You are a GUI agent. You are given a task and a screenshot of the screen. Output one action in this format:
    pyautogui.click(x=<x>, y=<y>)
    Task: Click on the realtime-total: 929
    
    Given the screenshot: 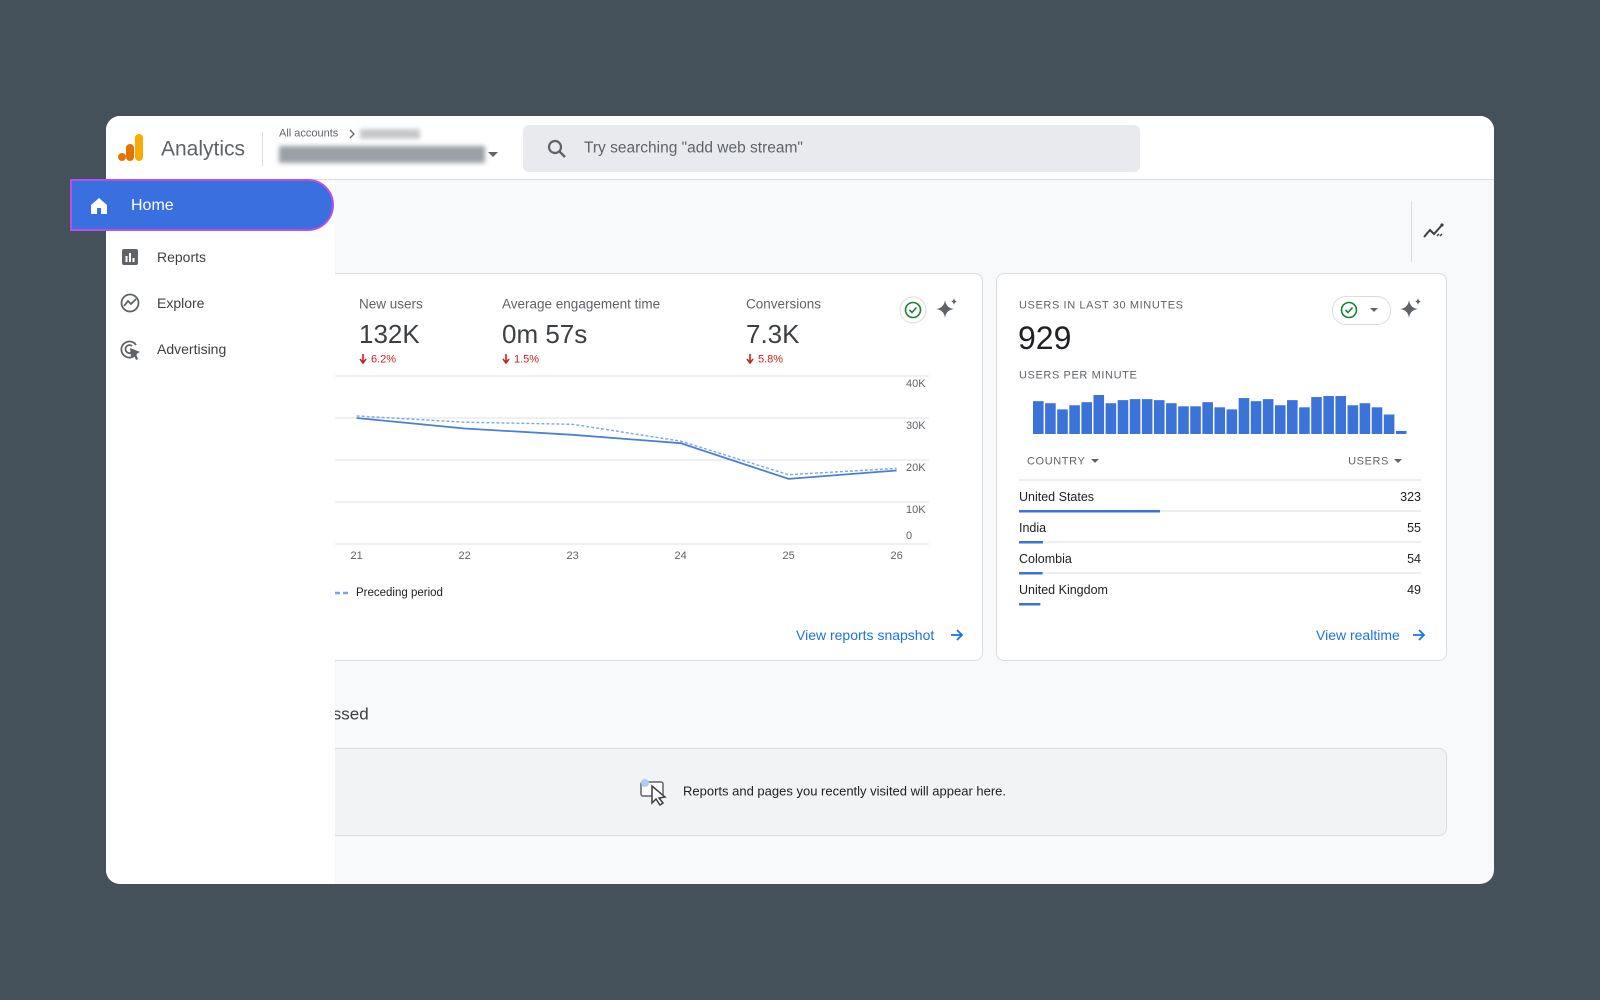 What is the action you would take?
    pyautogui.click(x=1045, y=338)
    